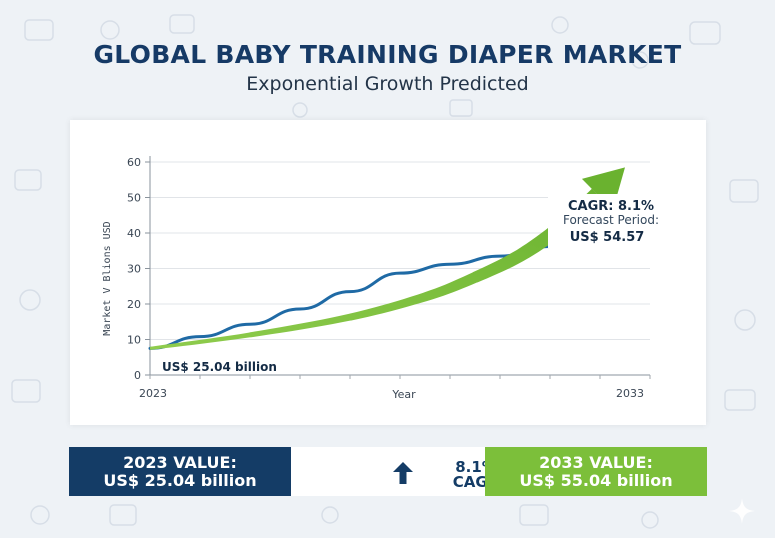 The height and width of the screenshot is (538, 775). I want to click on page-subtitle: Exponential Growth Predicted, so click(387, 84).